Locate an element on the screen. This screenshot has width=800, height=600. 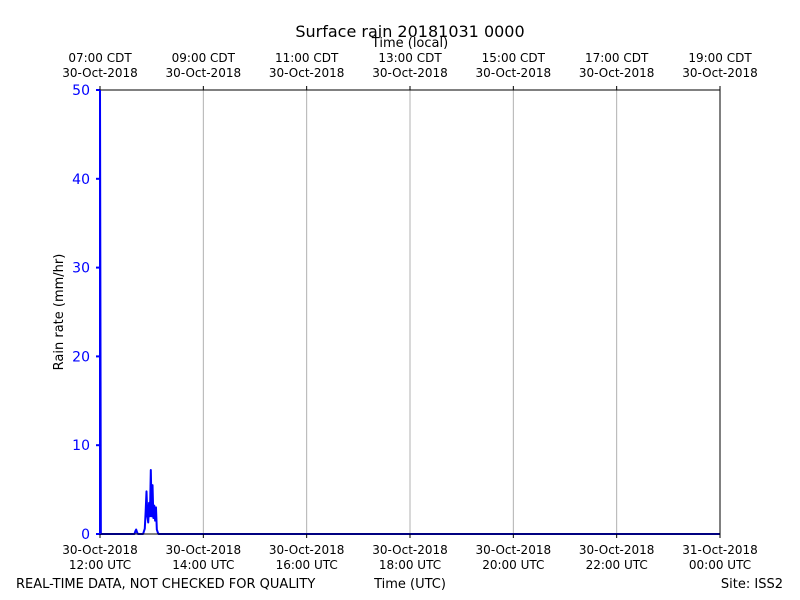
top-tick-label-time: 07:00 CDT is located at coordinates (100, 58).